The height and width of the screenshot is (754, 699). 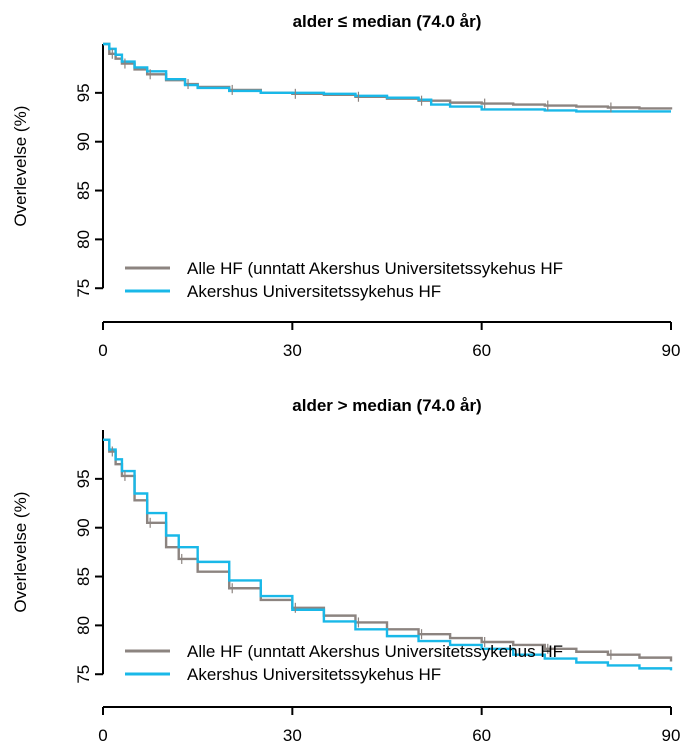 What do you see at coordinates (387, 21) in the screenshot?
I see `chart-title: alder ≤ median (74.0 år)` at bounding box center [387, 21].